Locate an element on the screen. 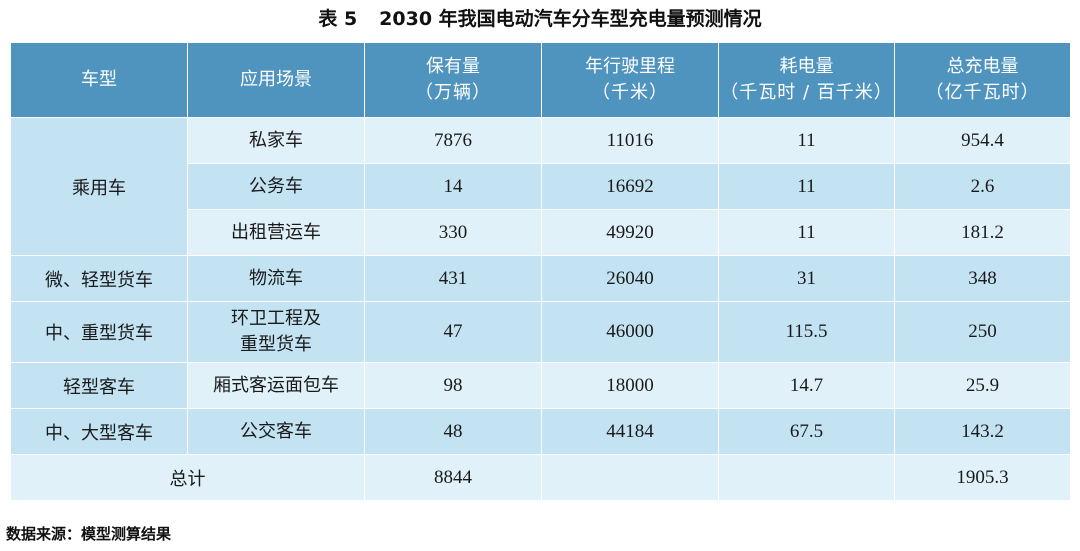 This screenshot has width=1080, height=551. totals-consumption-cell is located at coordinates (806, 477).